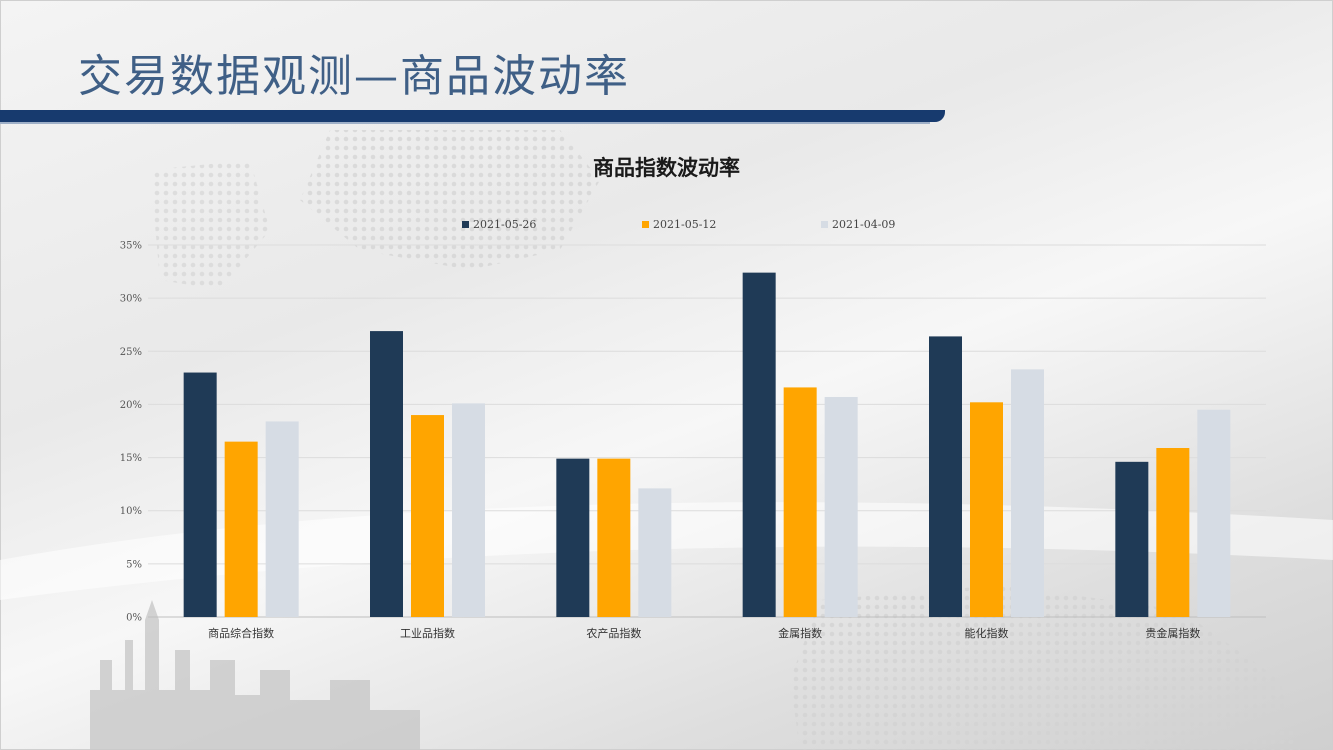 This screenshot has width=1333, height=750. Describe the element at coordinates (1172, 633) in the screenshot. I see `x-category-label: 贵金属指数` at that location.